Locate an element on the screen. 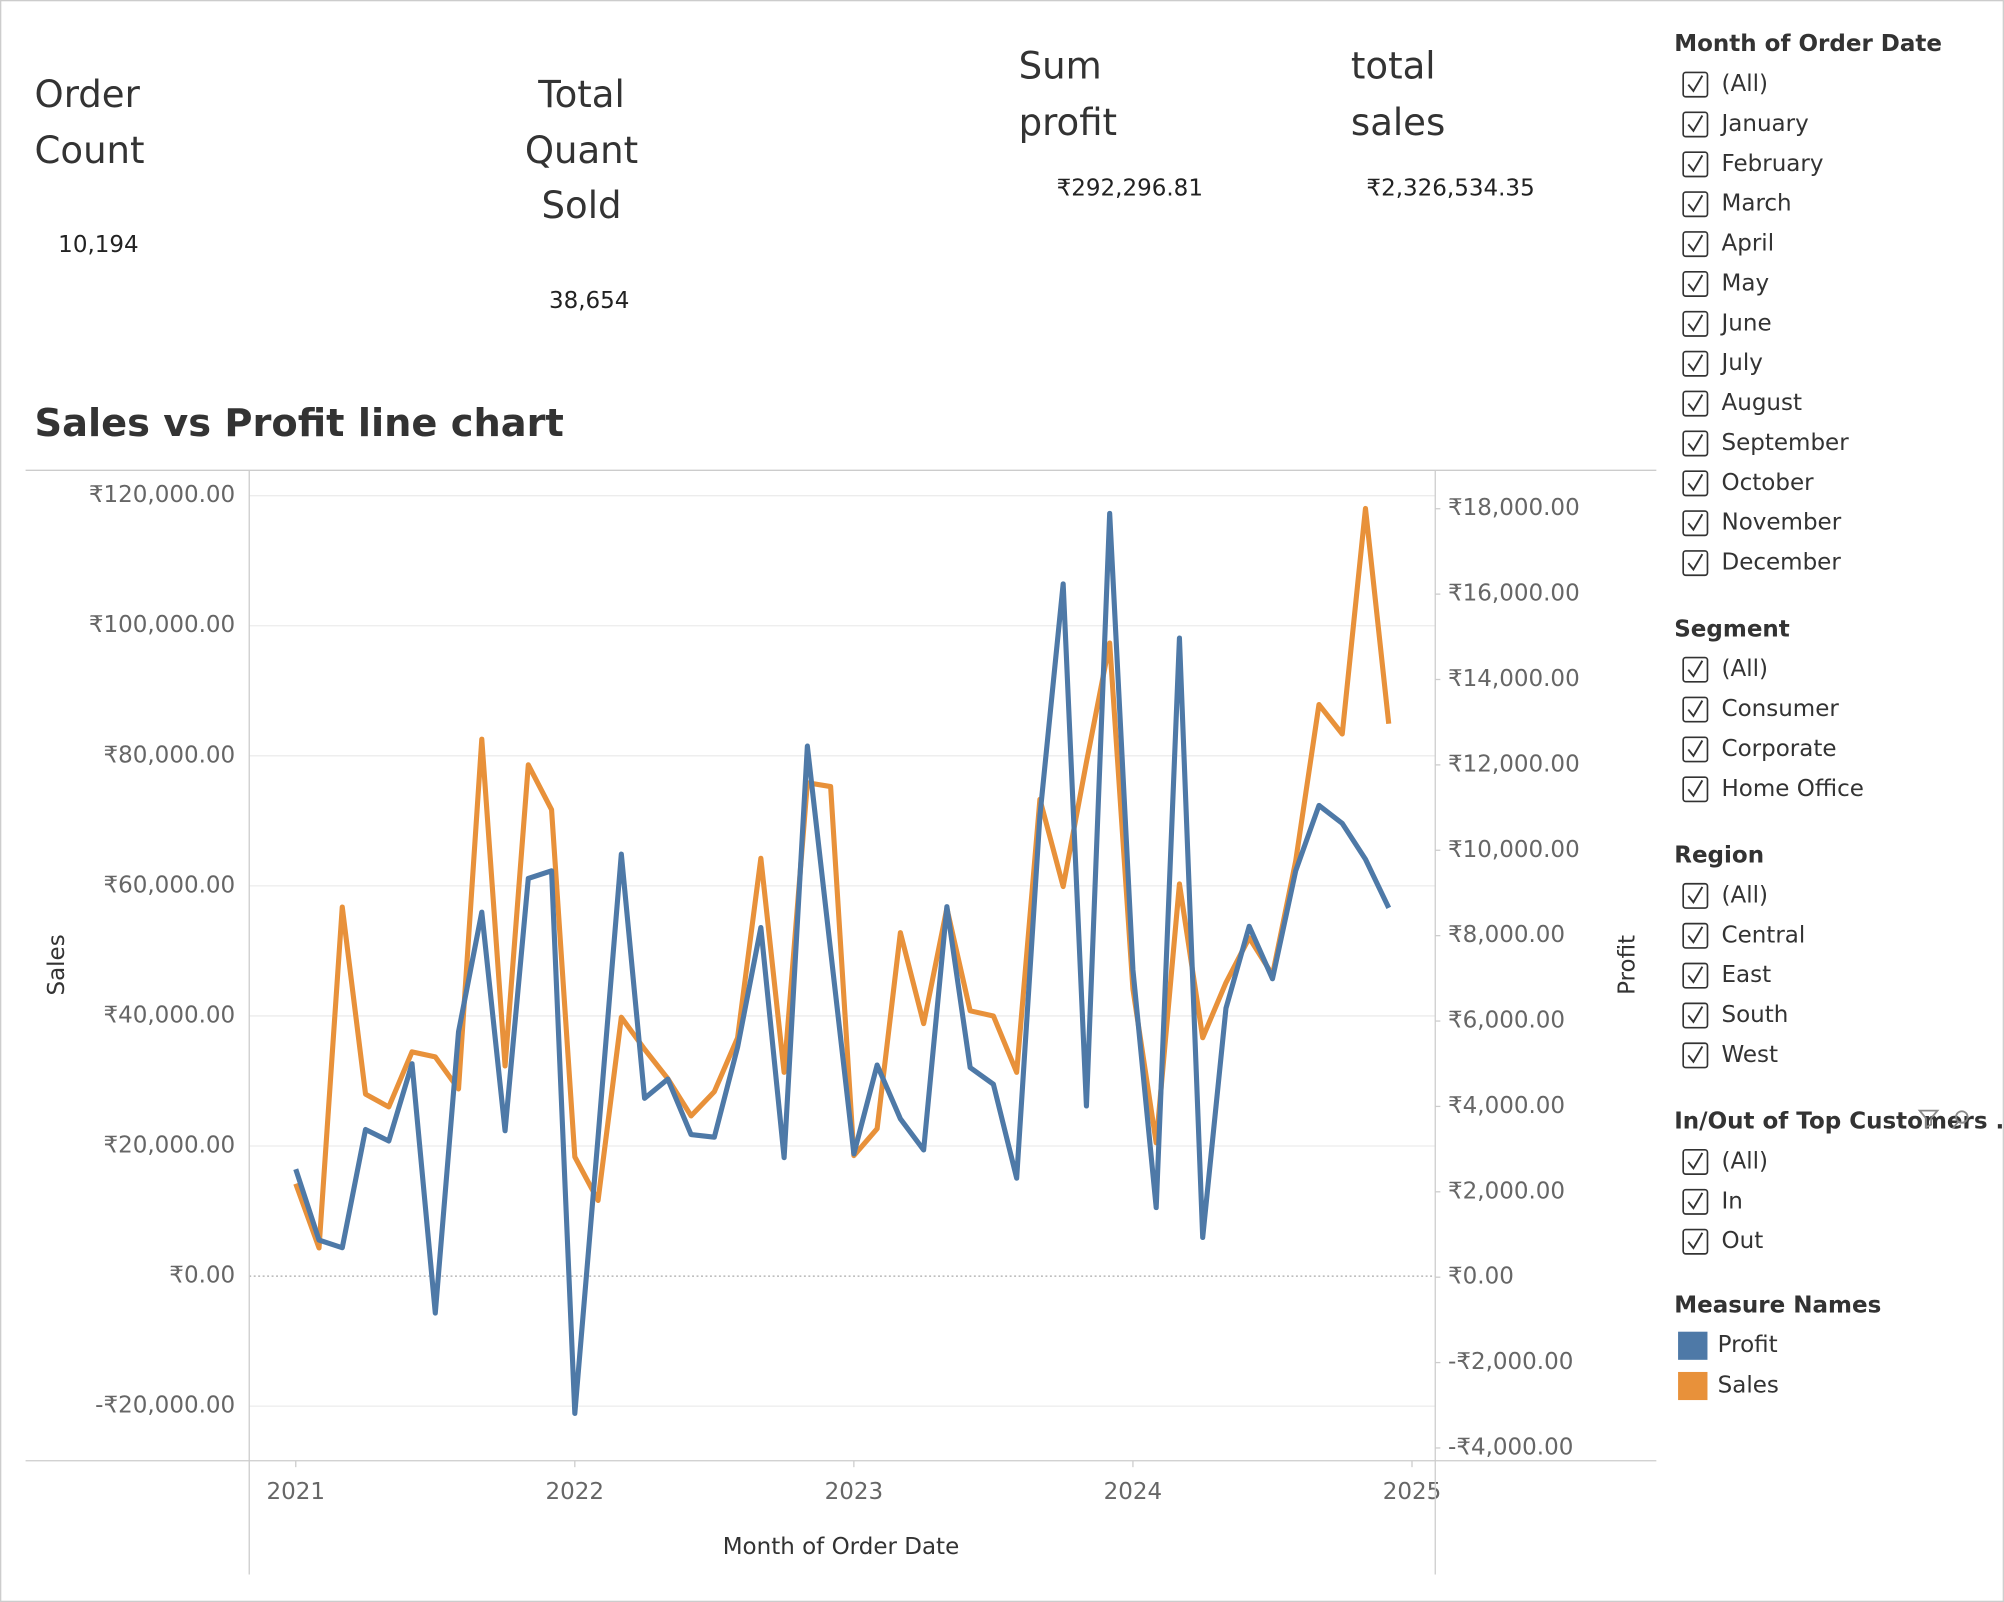  filter-option-label: Consumer is located at coordinates (1781, 709).